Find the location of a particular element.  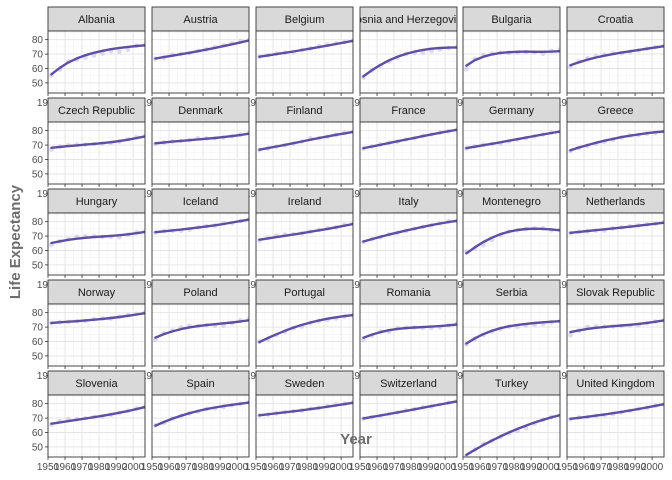

facet-panel: Ireland195019601970198019902000 is located at coordinates (299, 239).